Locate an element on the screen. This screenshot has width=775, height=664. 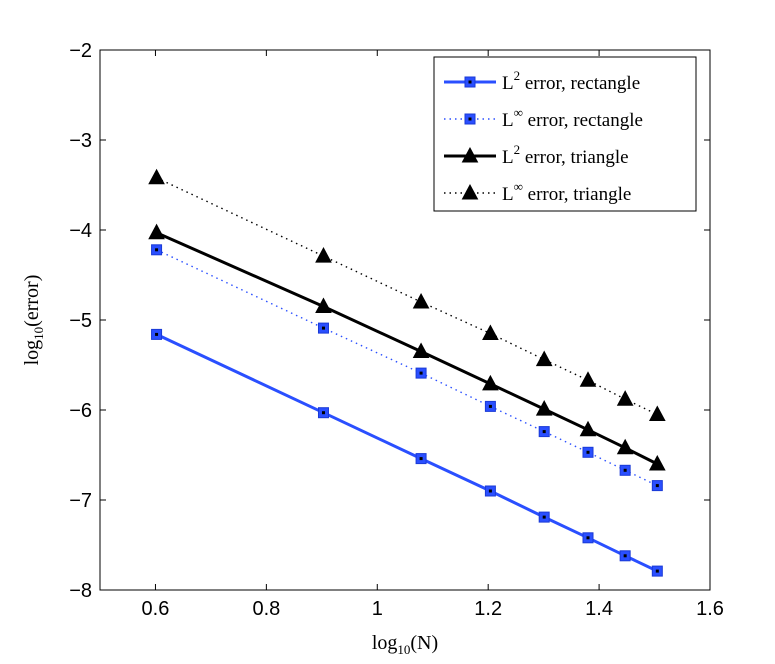
y-tick-label: −4 is located at coordinates (80, 231).